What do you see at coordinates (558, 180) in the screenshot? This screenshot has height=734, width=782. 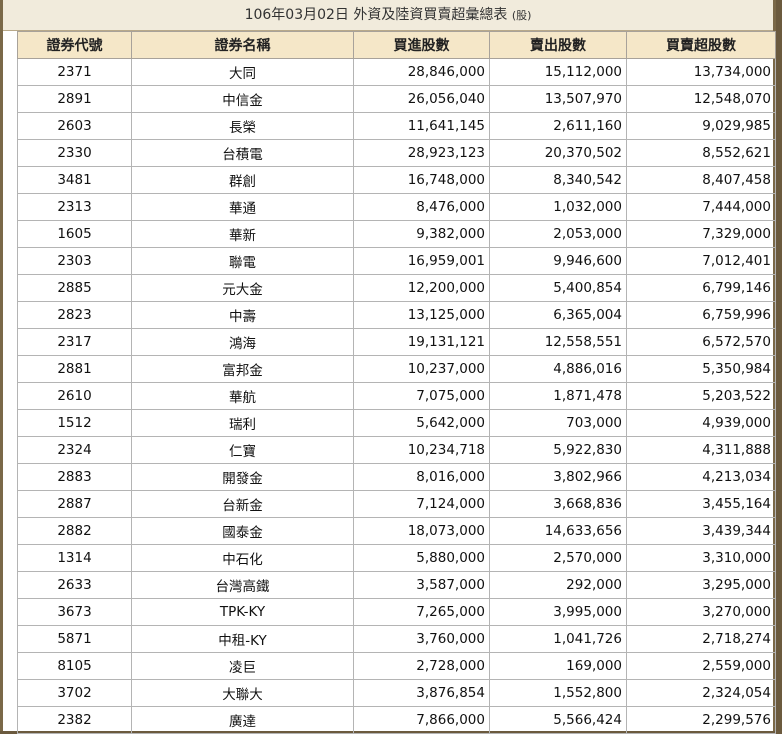 I see `cell-sell-shares: 8,340,542` at bounding box center [558, 180].